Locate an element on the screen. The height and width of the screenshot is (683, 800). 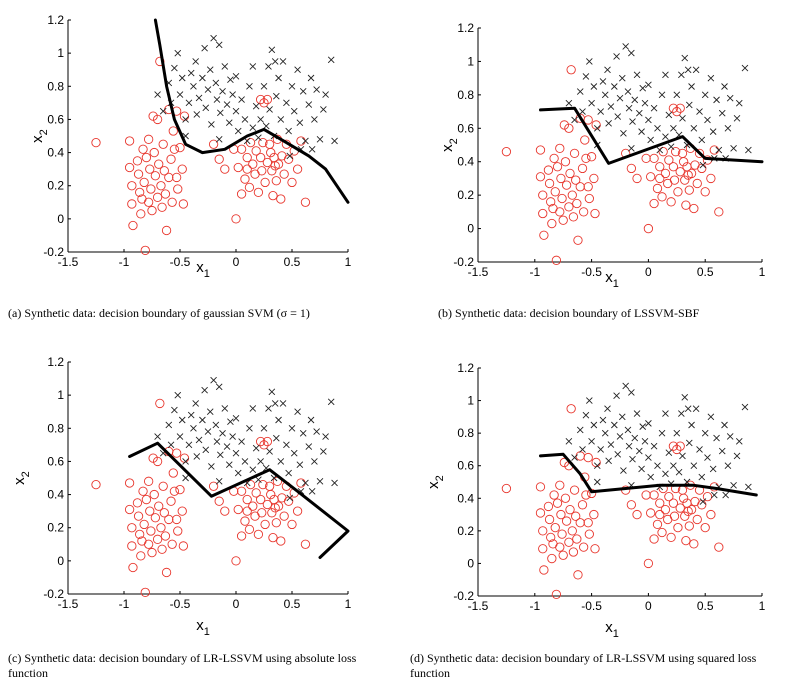
y-axis-label-main: x is located at coordinates (447, 148).